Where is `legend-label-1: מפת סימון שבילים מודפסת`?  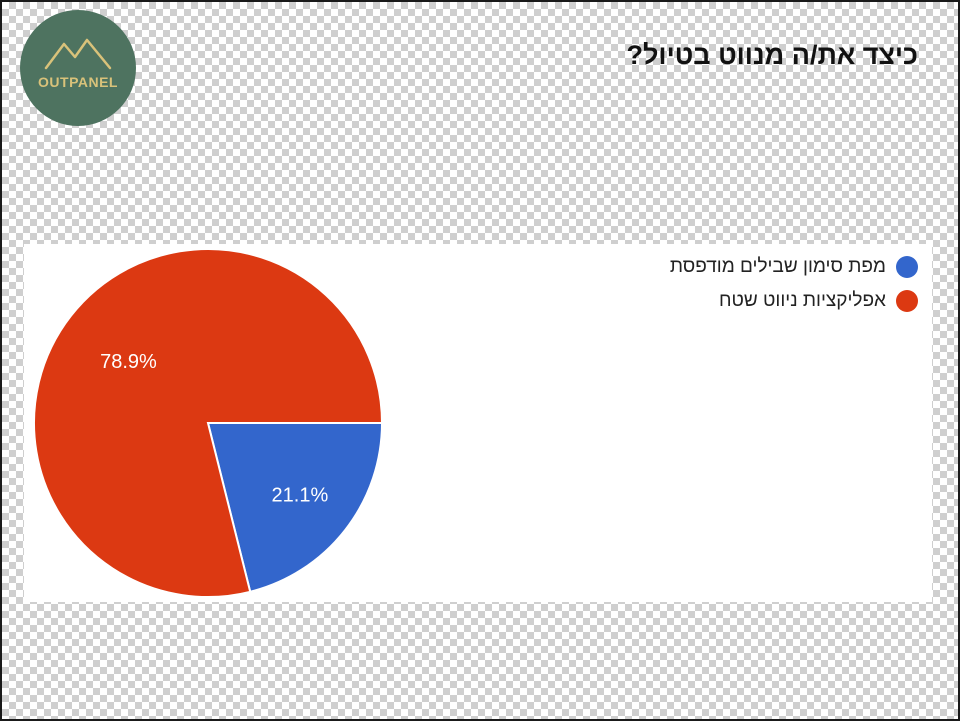 legend-label-1: מפת סימון שבילים מודפסת is located at coordinates (777, 266).